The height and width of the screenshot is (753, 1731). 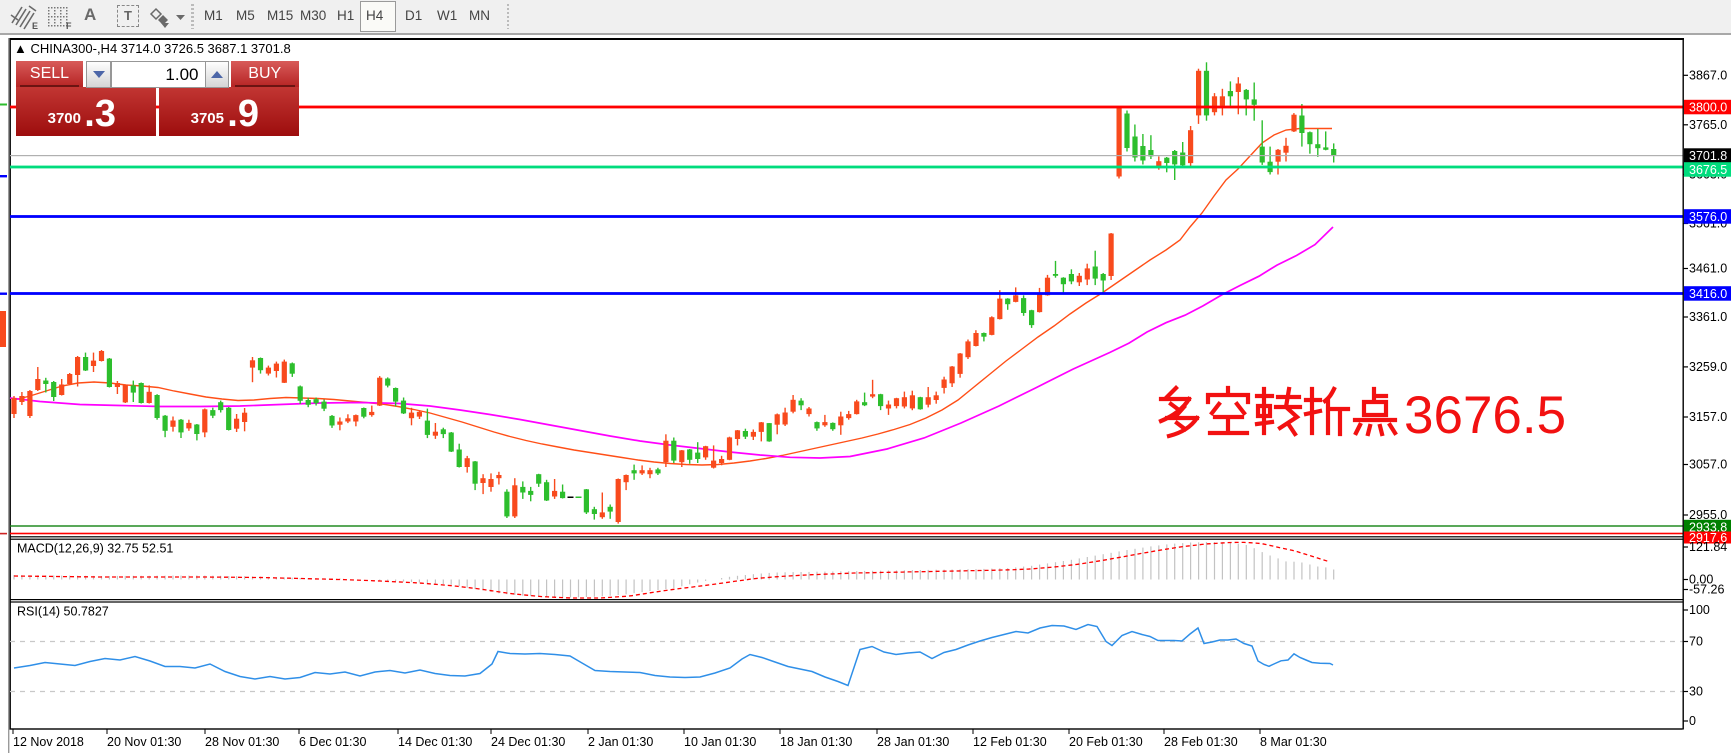 What do you see at coordinates (1708, 317) in the screenshot?
I see `svg-text: 3361.0` at bounding box center [1708, 317].